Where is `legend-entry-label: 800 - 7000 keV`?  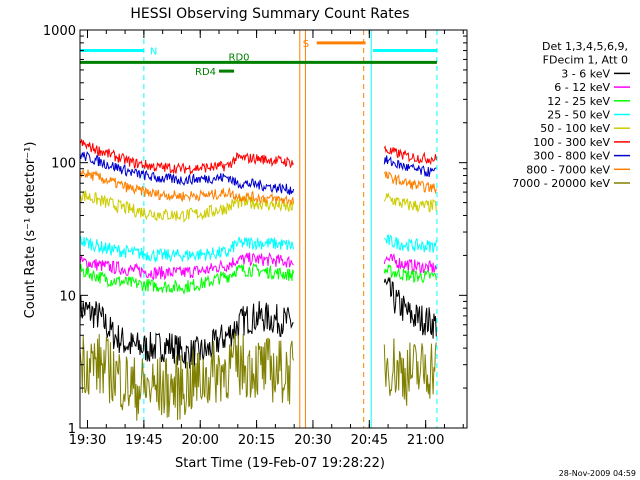
legend-entry-label: 800 - 7000 keV is located at coordinates (568, 169).